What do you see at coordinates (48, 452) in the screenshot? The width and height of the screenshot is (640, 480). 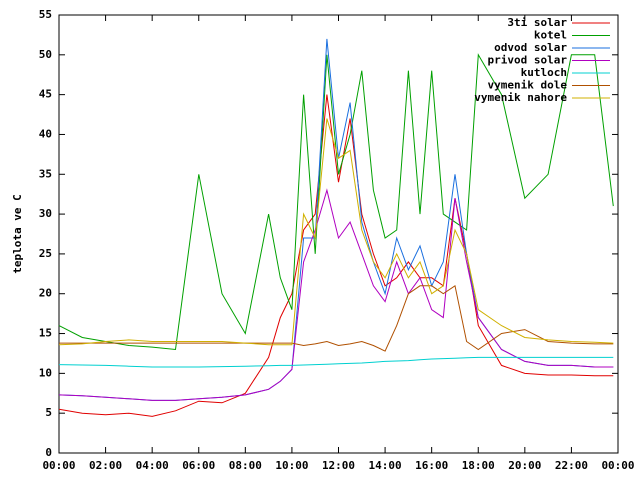 I see `y-tick-label: 0` at bounding box center [48, 452].